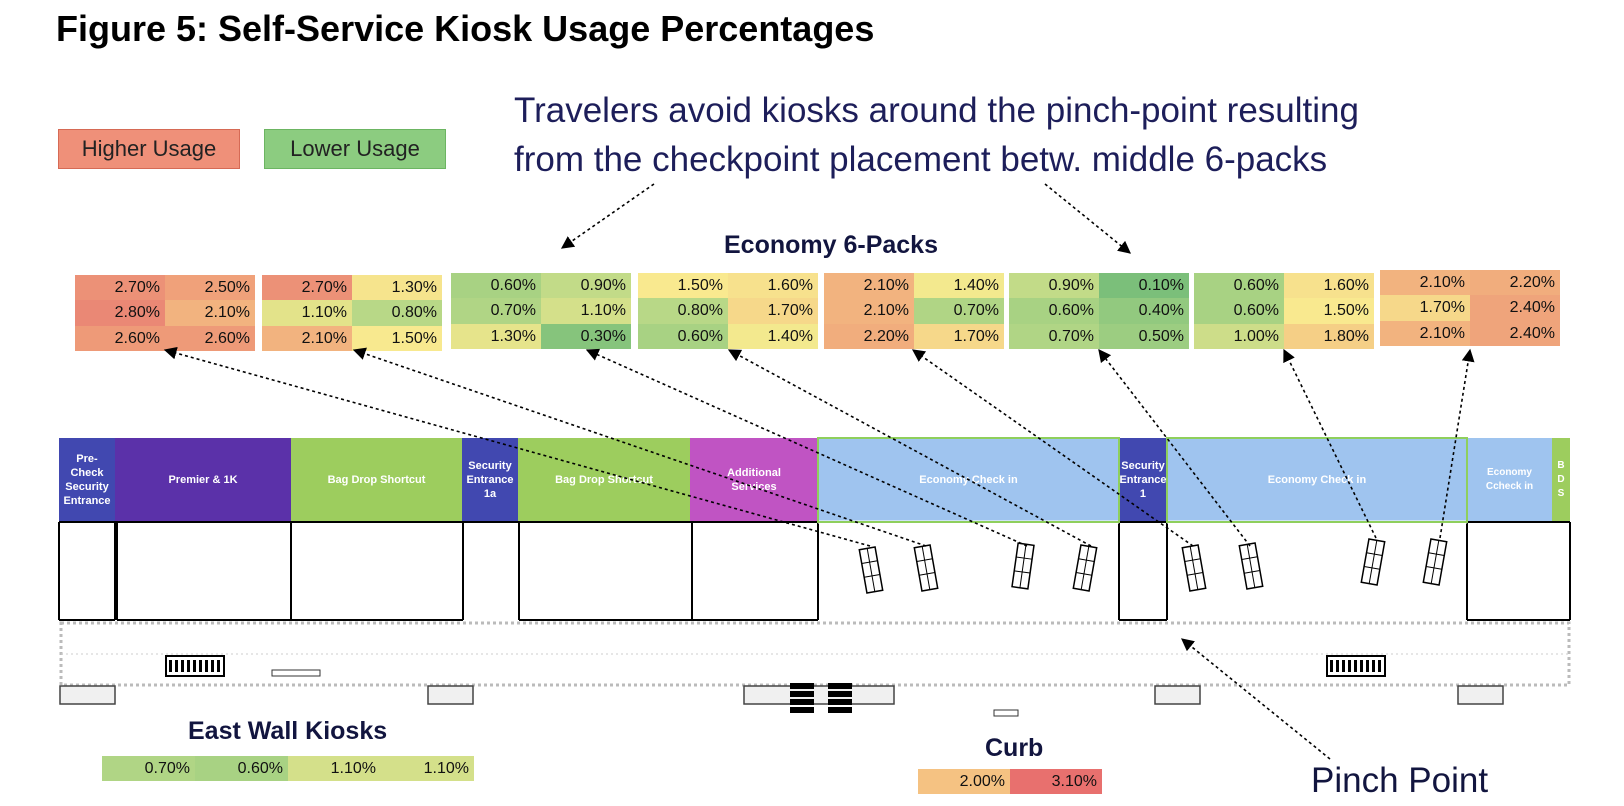 The image size is (1624, 806). I want to click on zone-pre-check-security-entrance: Pre- Check Security Entrance, so click(87, 480).